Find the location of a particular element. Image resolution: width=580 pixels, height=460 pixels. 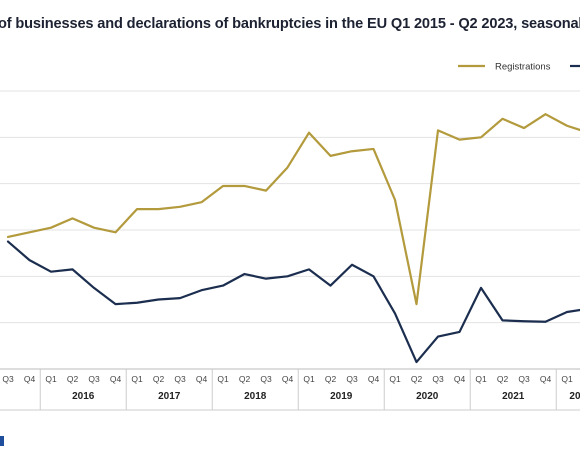

x-year-label: 2018 is located at coordinates (255, 396).